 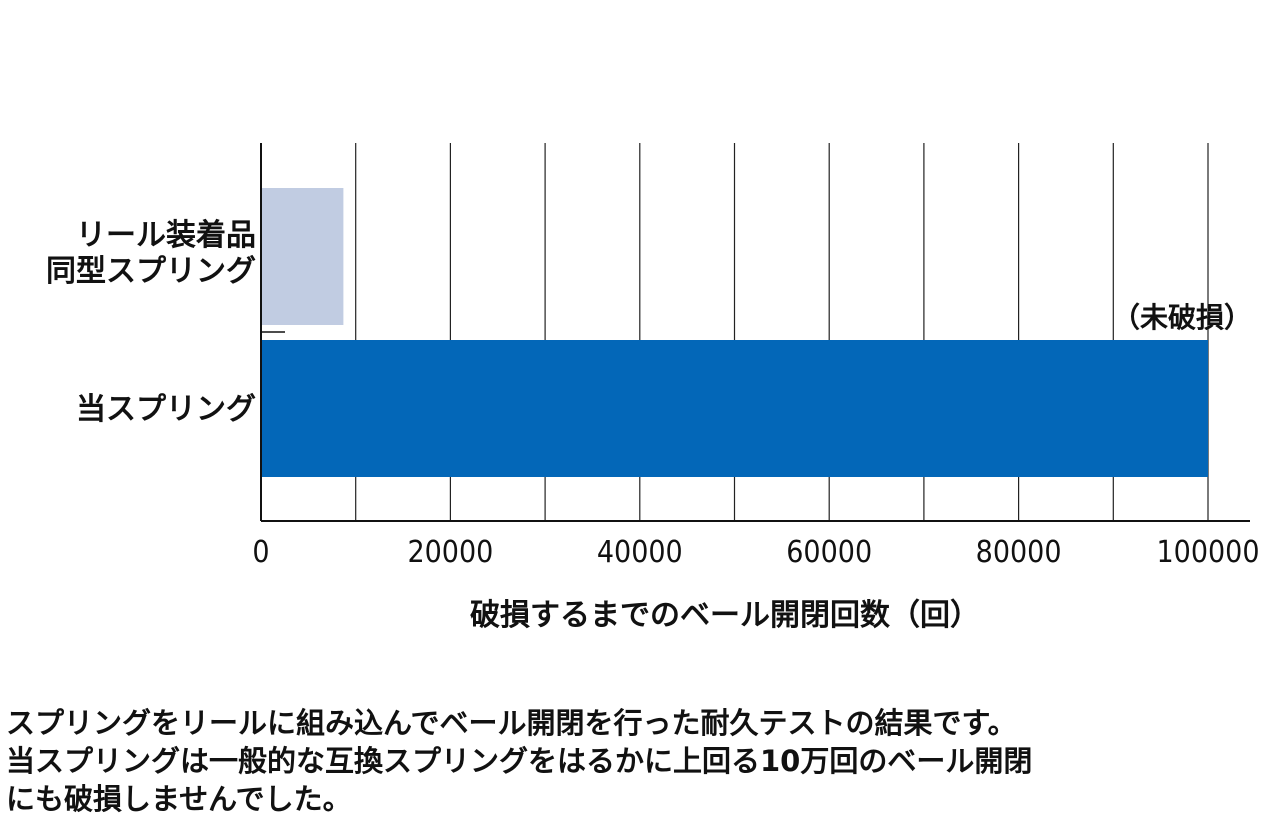 What do you see at coordinates (1207, 552) in the screenshot?
I see `x-tick-label: 100000` at bounding box center [1207, 552].